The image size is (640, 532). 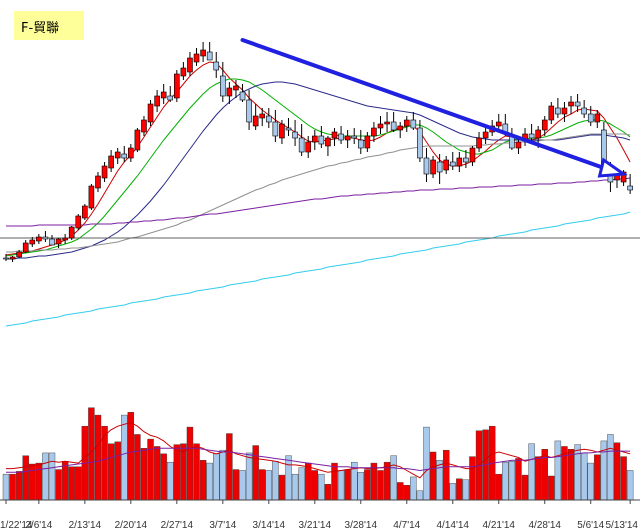 I want to click on volume-average-lines, so click(x=318, y=450).